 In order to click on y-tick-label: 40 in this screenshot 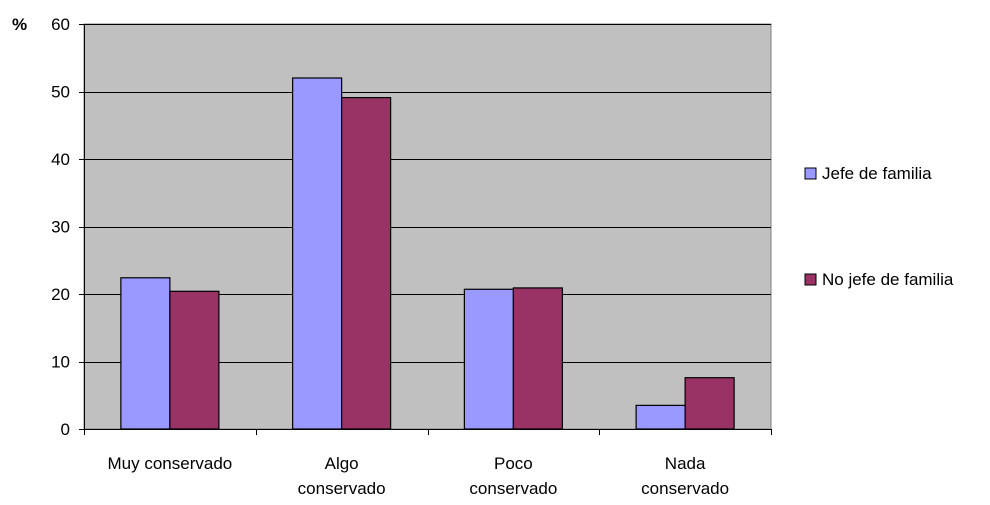, I will do `click(60, 159)`.